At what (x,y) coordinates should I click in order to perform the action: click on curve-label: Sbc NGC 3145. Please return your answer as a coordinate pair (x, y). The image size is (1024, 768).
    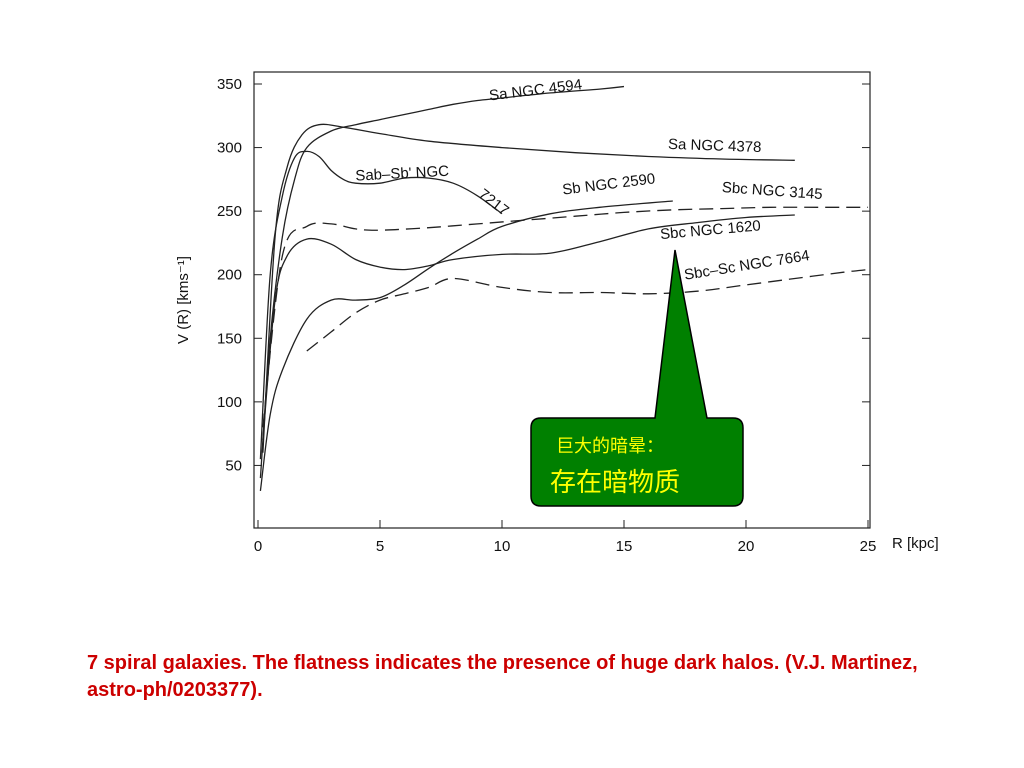
    Looking at the image, I should click on (772, 191).